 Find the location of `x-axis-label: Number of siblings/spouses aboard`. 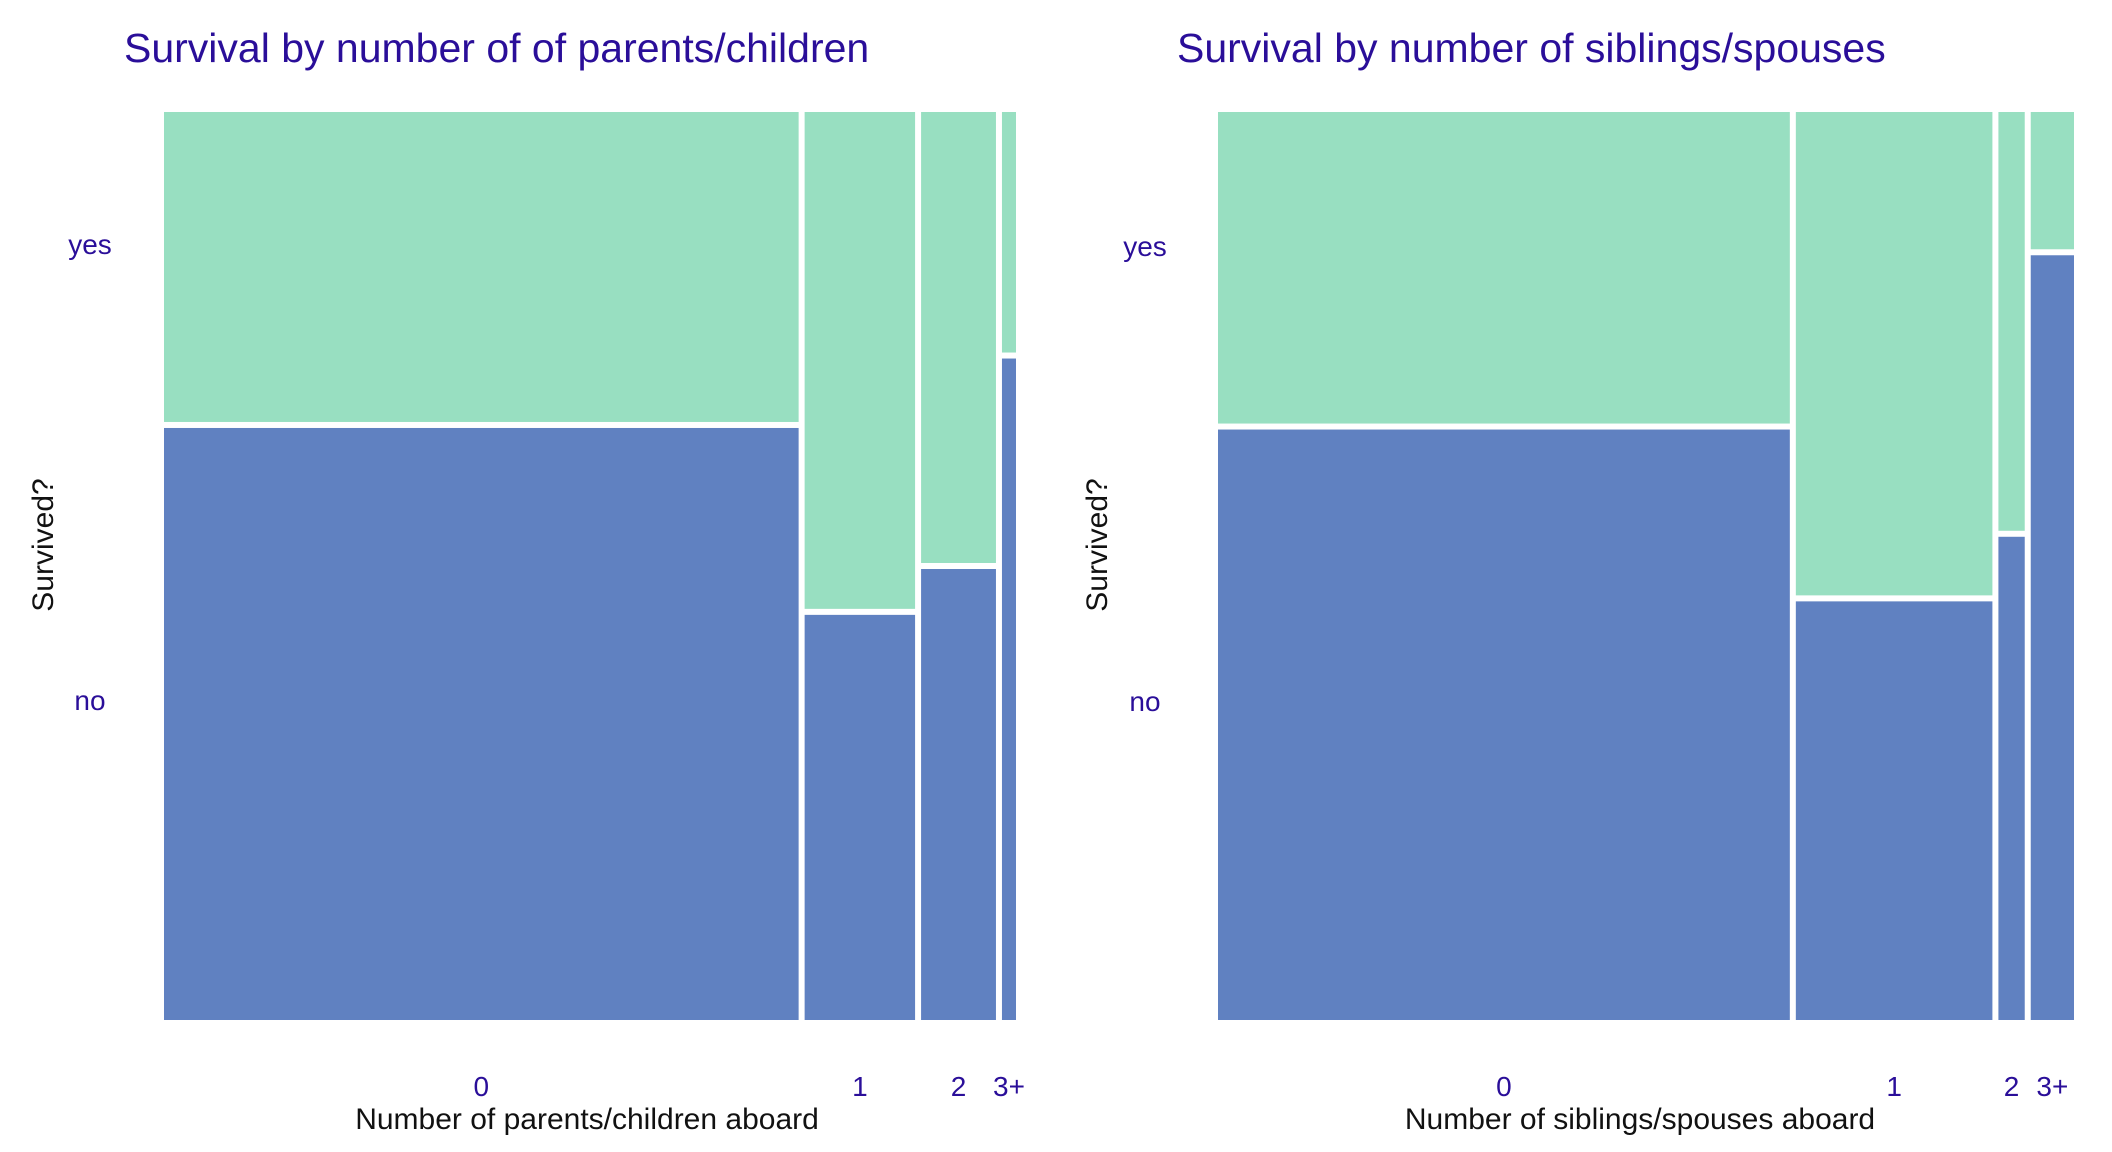

x-axis-label: Number of siblings/spouses aboard is located at coordinates (1640, 1119).